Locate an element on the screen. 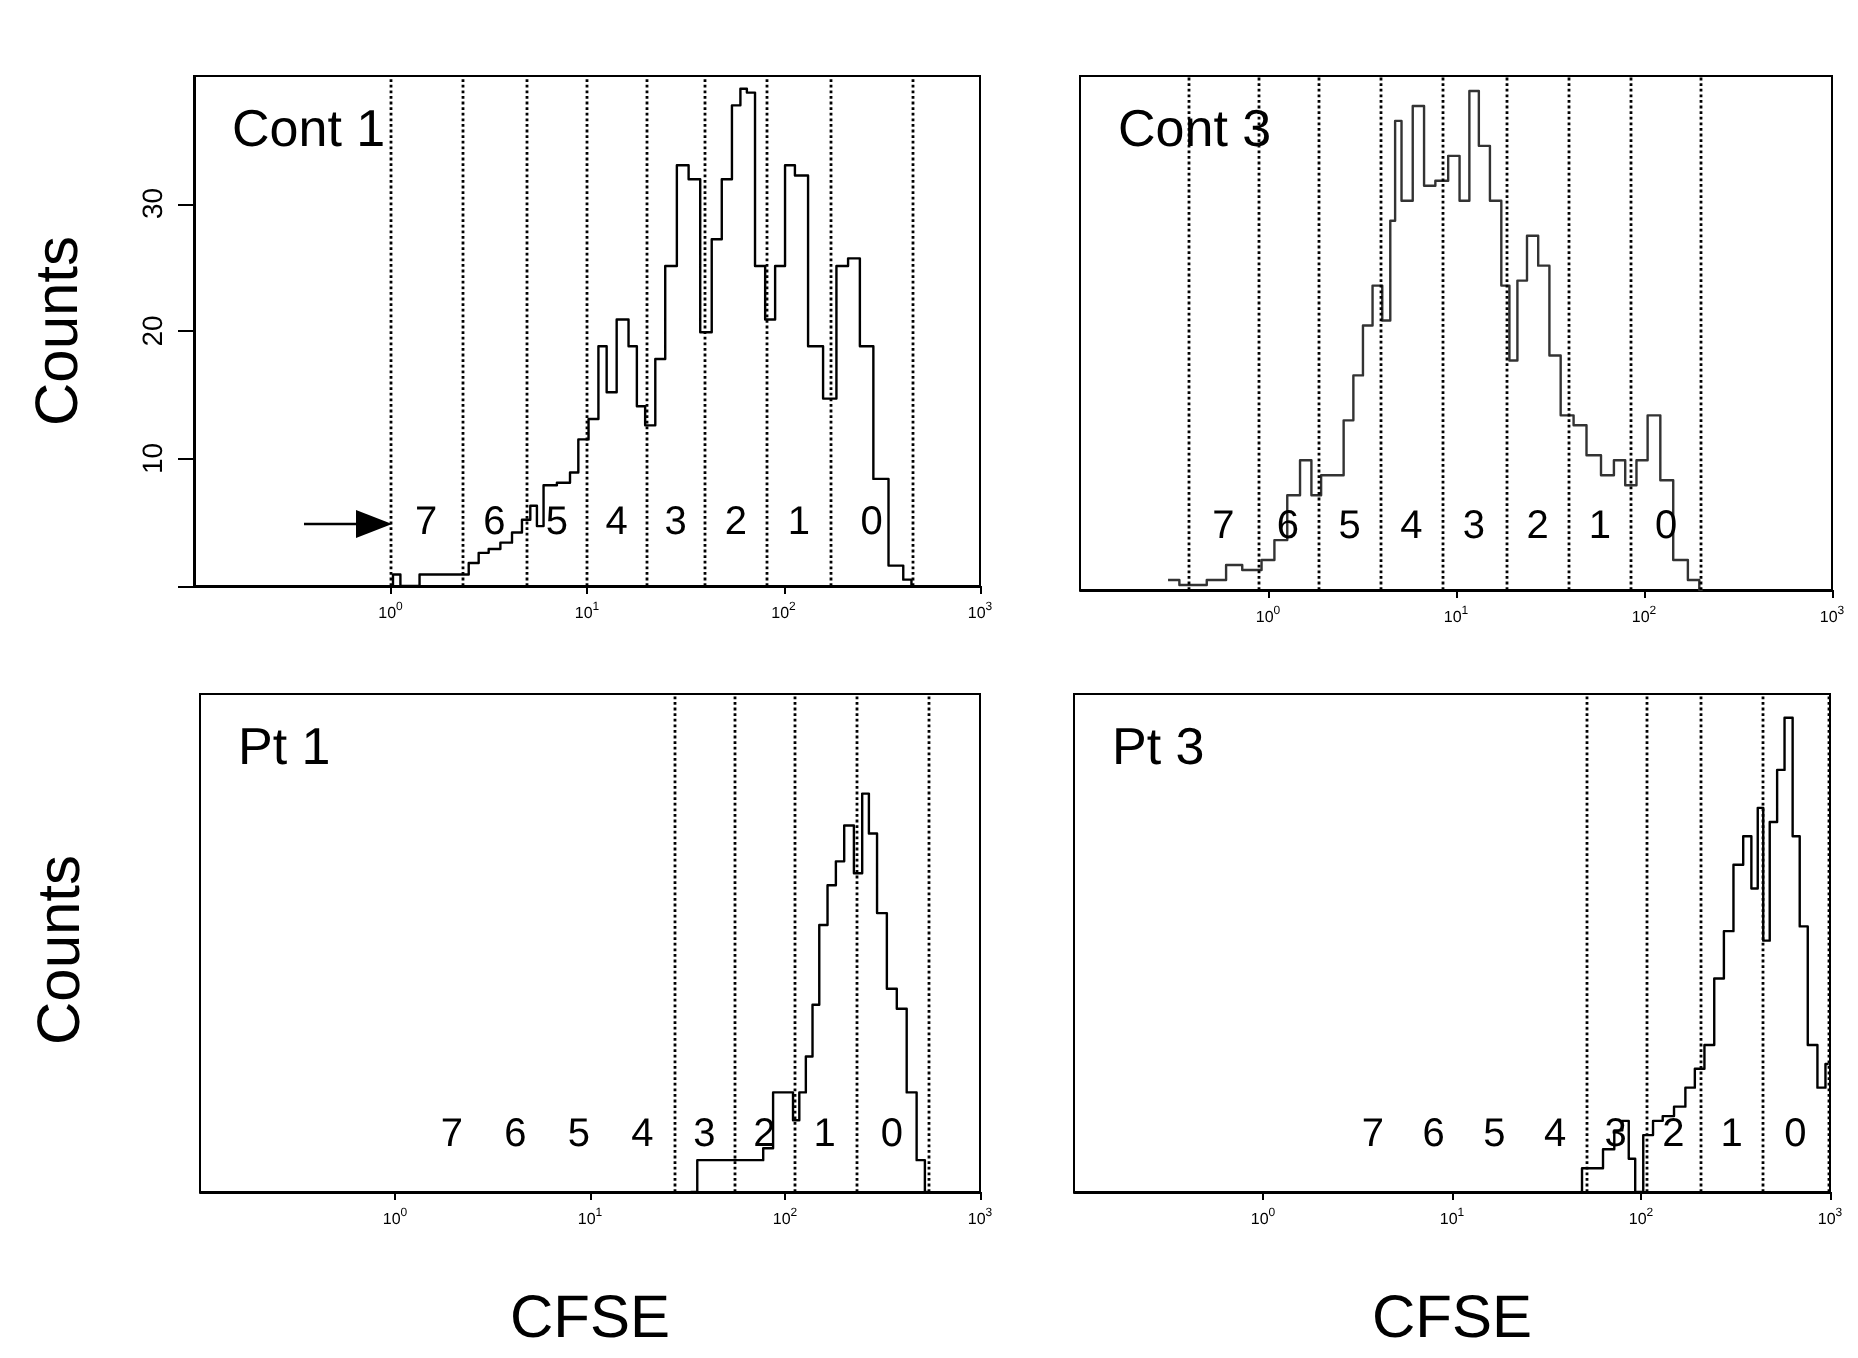  chart-title: Pt 1 is located at coordinates (284, 746).